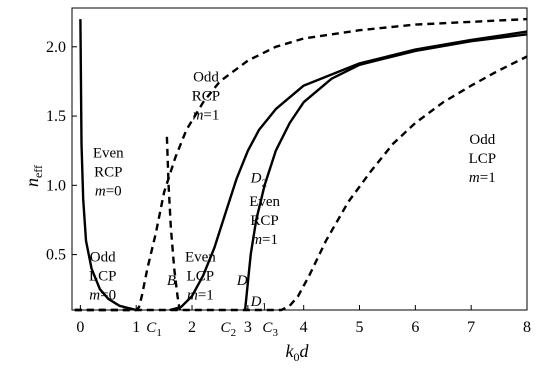  I want to click on point-label-4: D2, so click(258, 180).